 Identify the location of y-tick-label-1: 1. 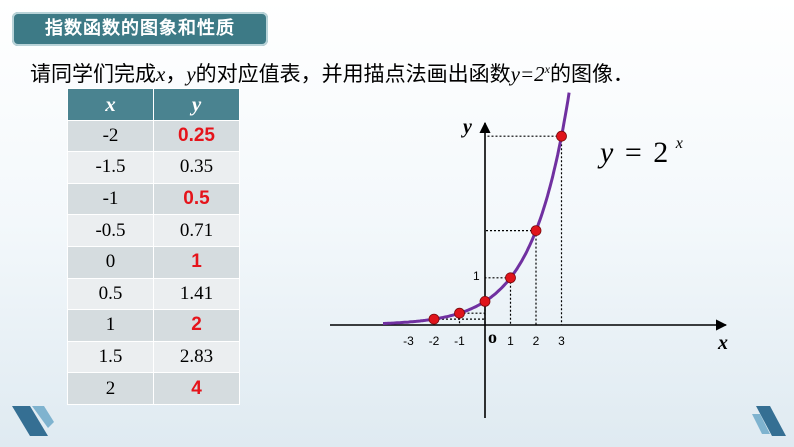
(476, 276).